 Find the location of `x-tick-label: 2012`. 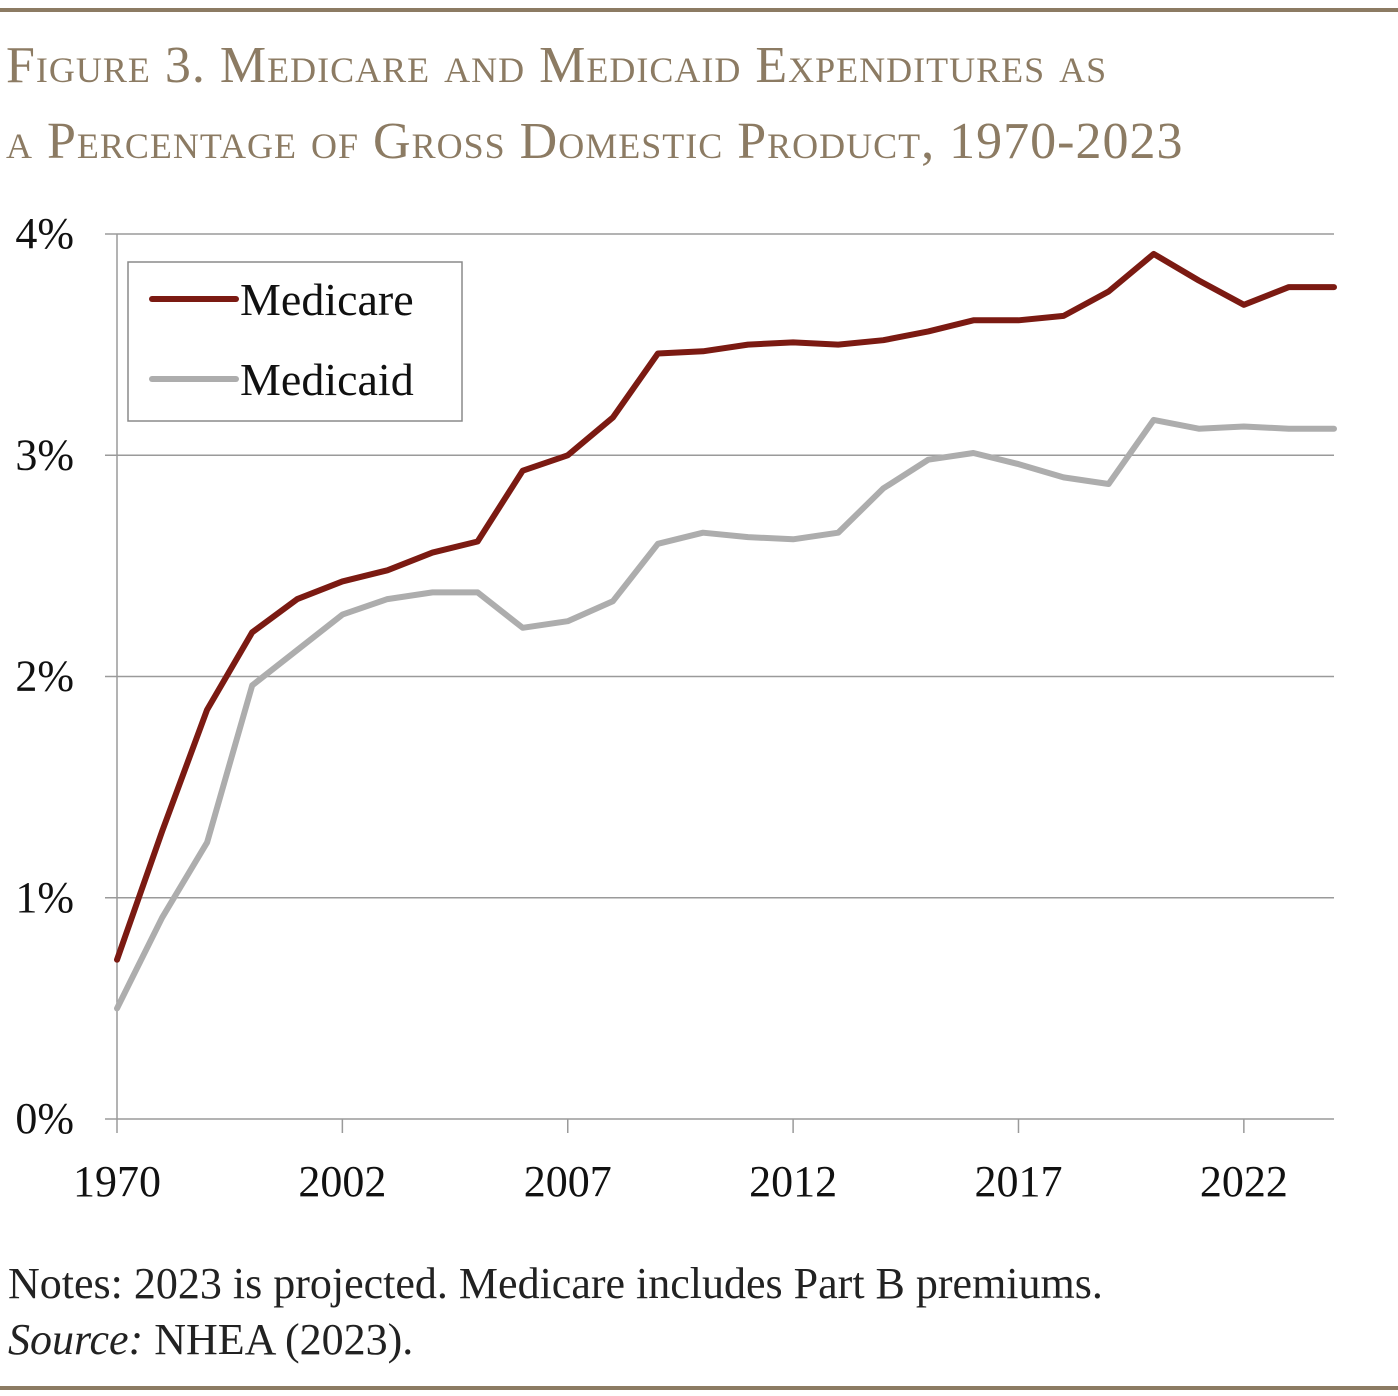

x-tick-label: 2012 is located at coordinates (793, 1181).